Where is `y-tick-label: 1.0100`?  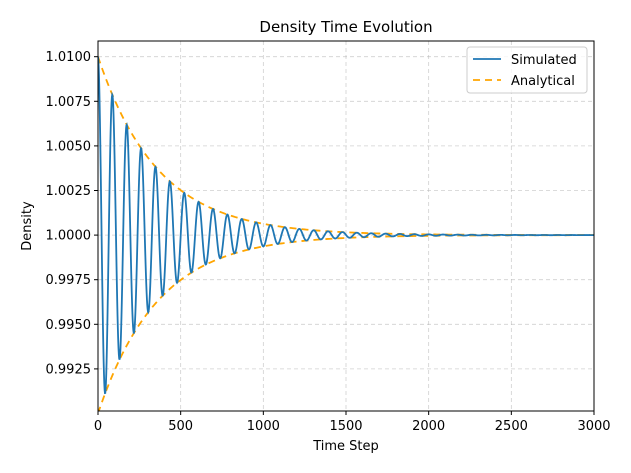
y-tick-label: 1.0100 is located at coordinates (69, 57).